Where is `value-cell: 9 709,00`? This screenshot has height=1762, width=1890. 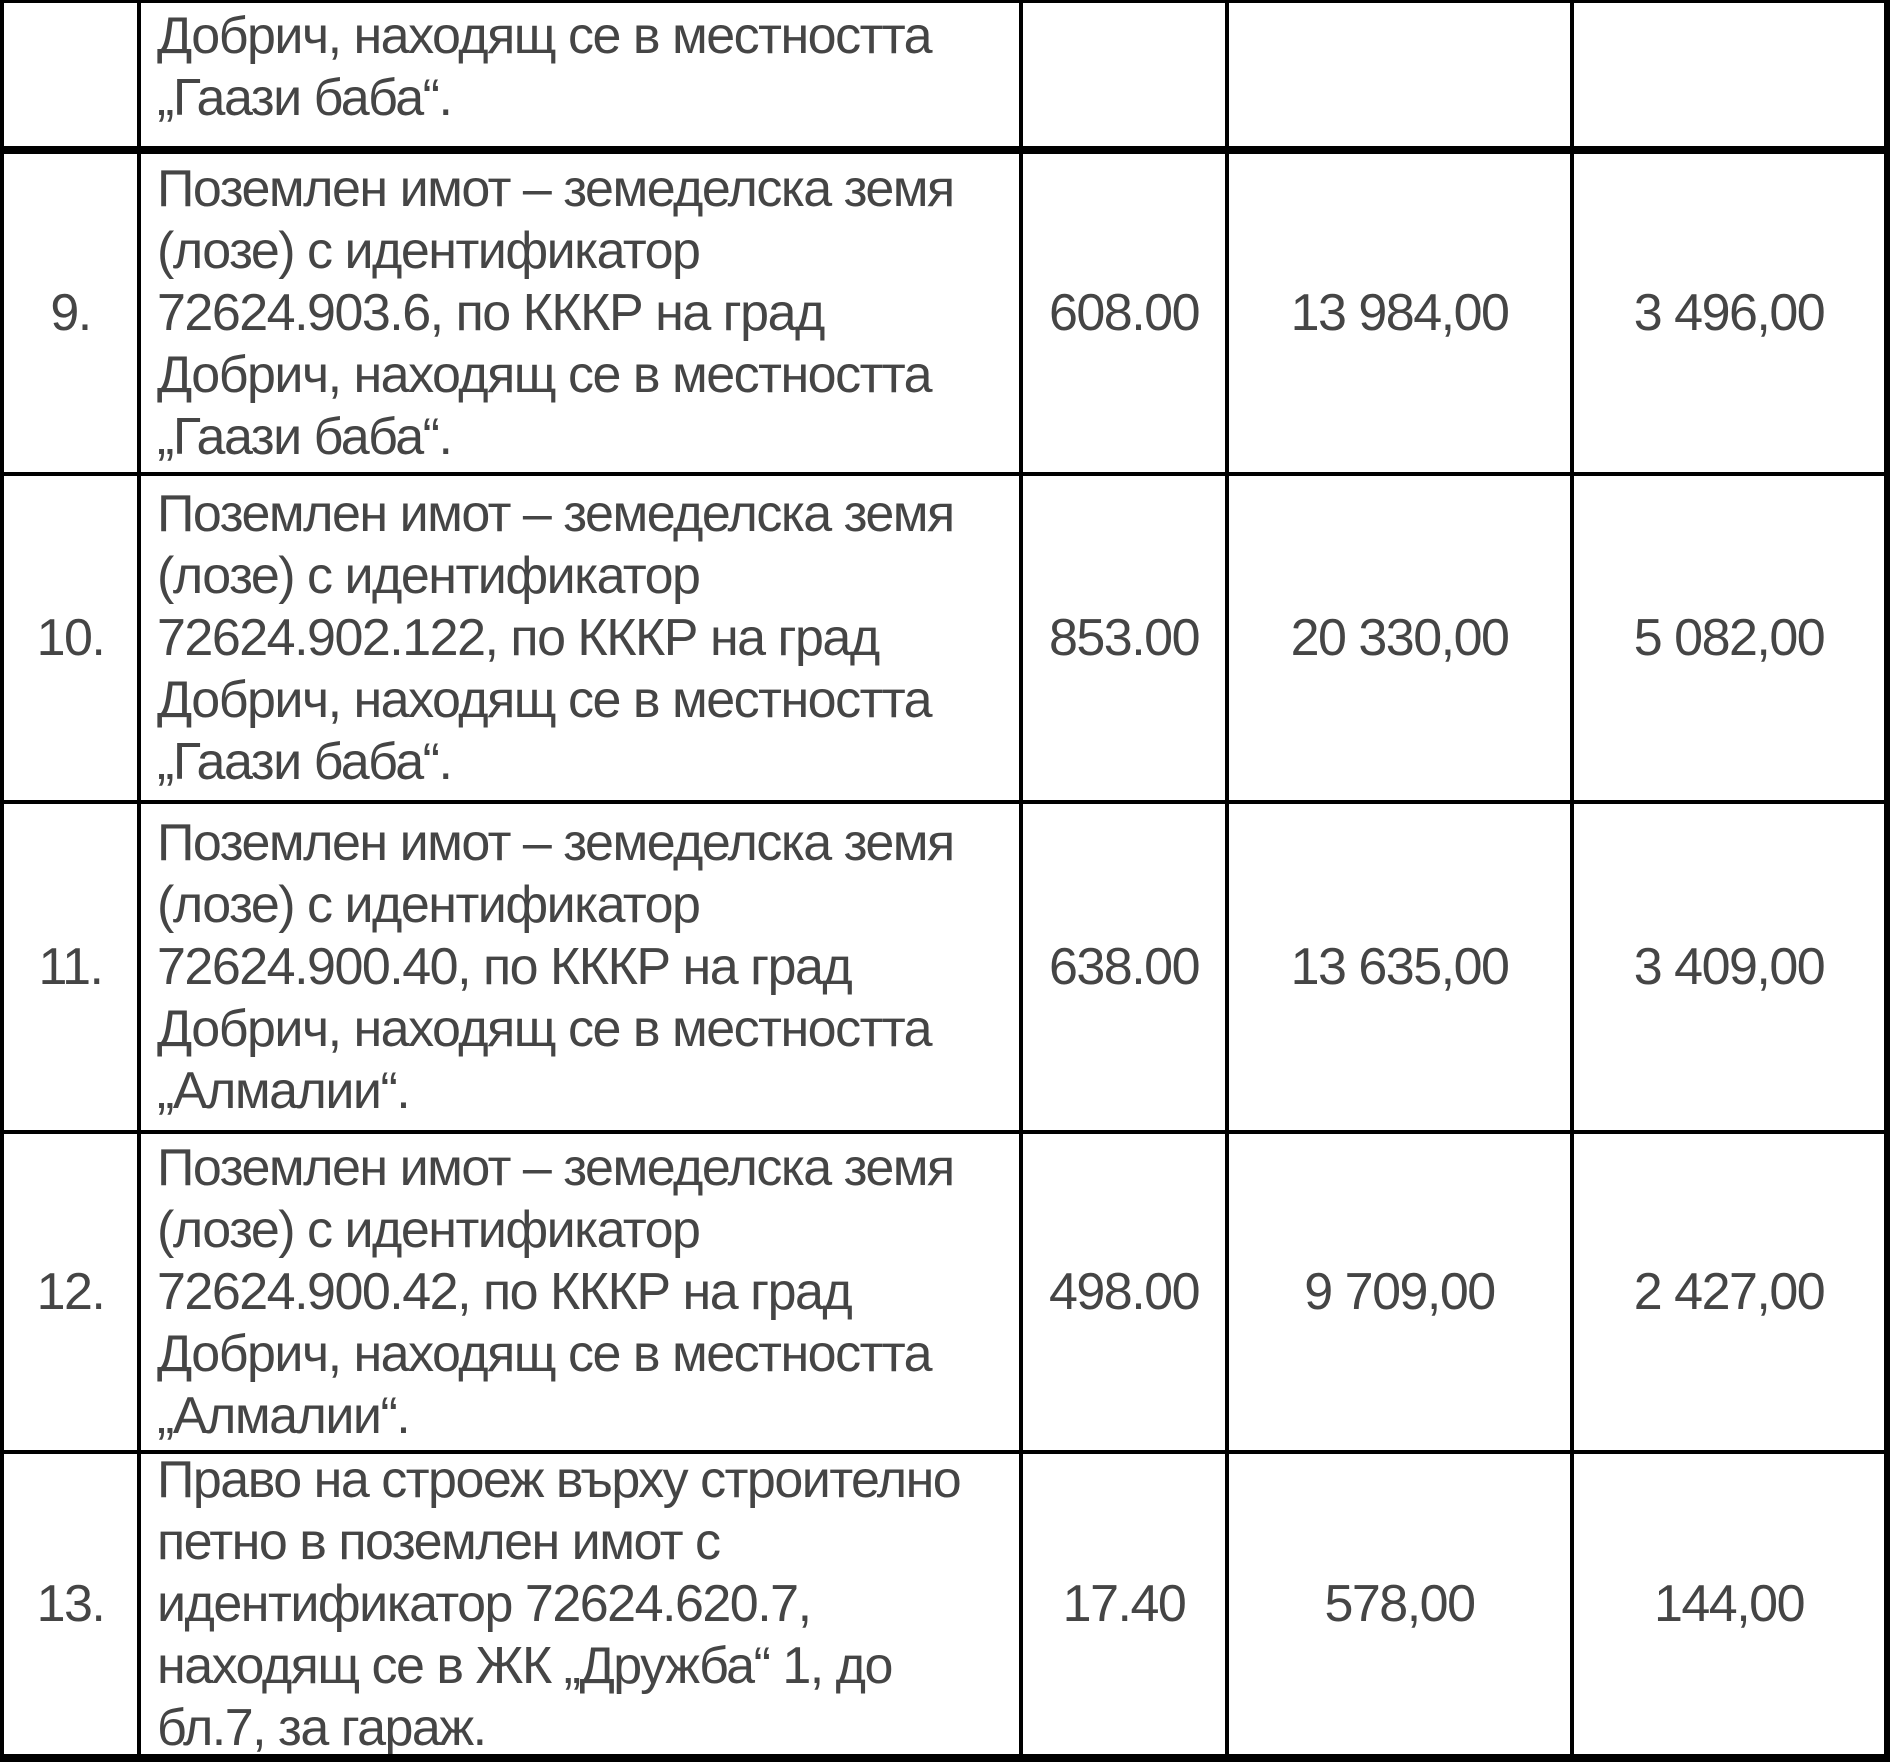 value-cell: 9 709,00 is located at coordinates (1401, 1292).